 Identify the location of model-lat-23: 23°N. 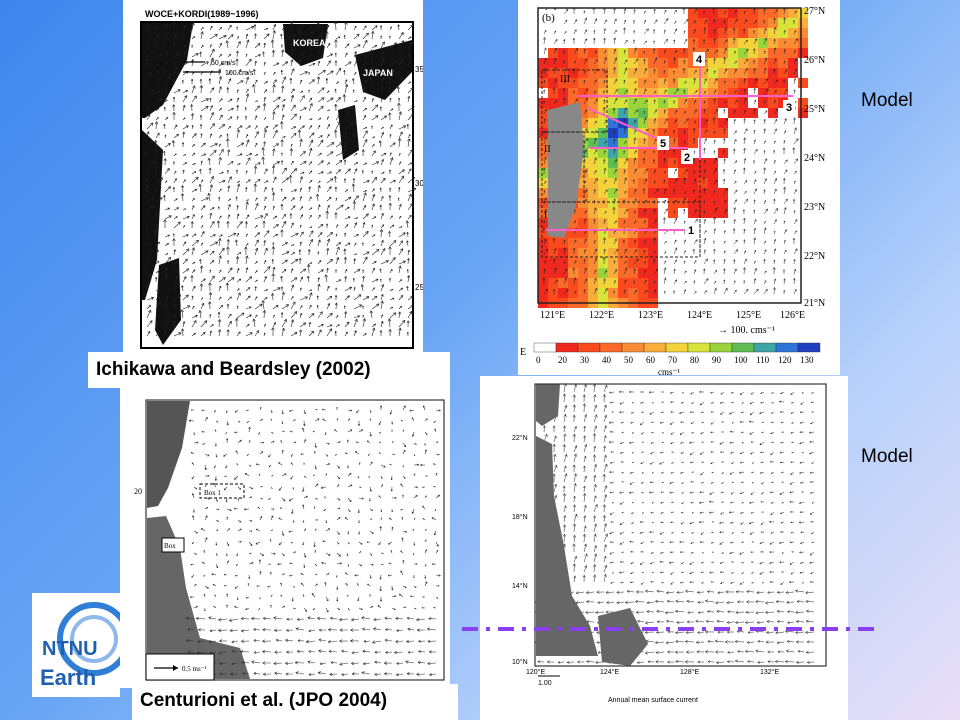
(814, 207).